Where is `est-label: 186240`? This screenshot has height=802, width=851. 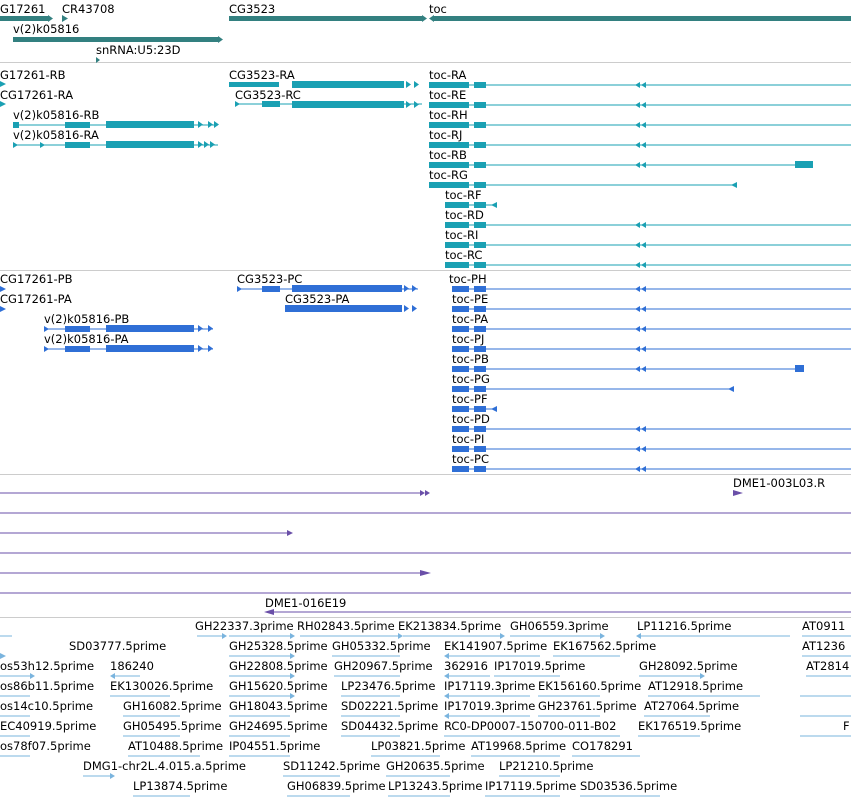 est-label: 186240 is located at coordinates (132, 666).